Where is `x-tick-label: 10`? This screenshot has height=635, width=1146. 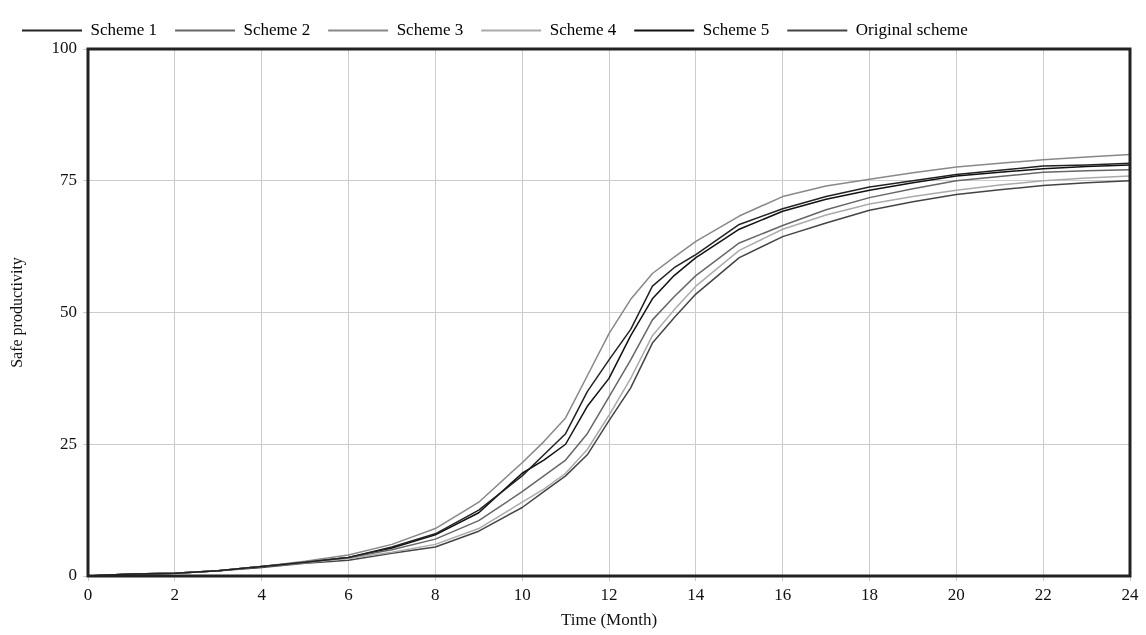 x-tick-label: 10 is located at coordinates (522, 594).